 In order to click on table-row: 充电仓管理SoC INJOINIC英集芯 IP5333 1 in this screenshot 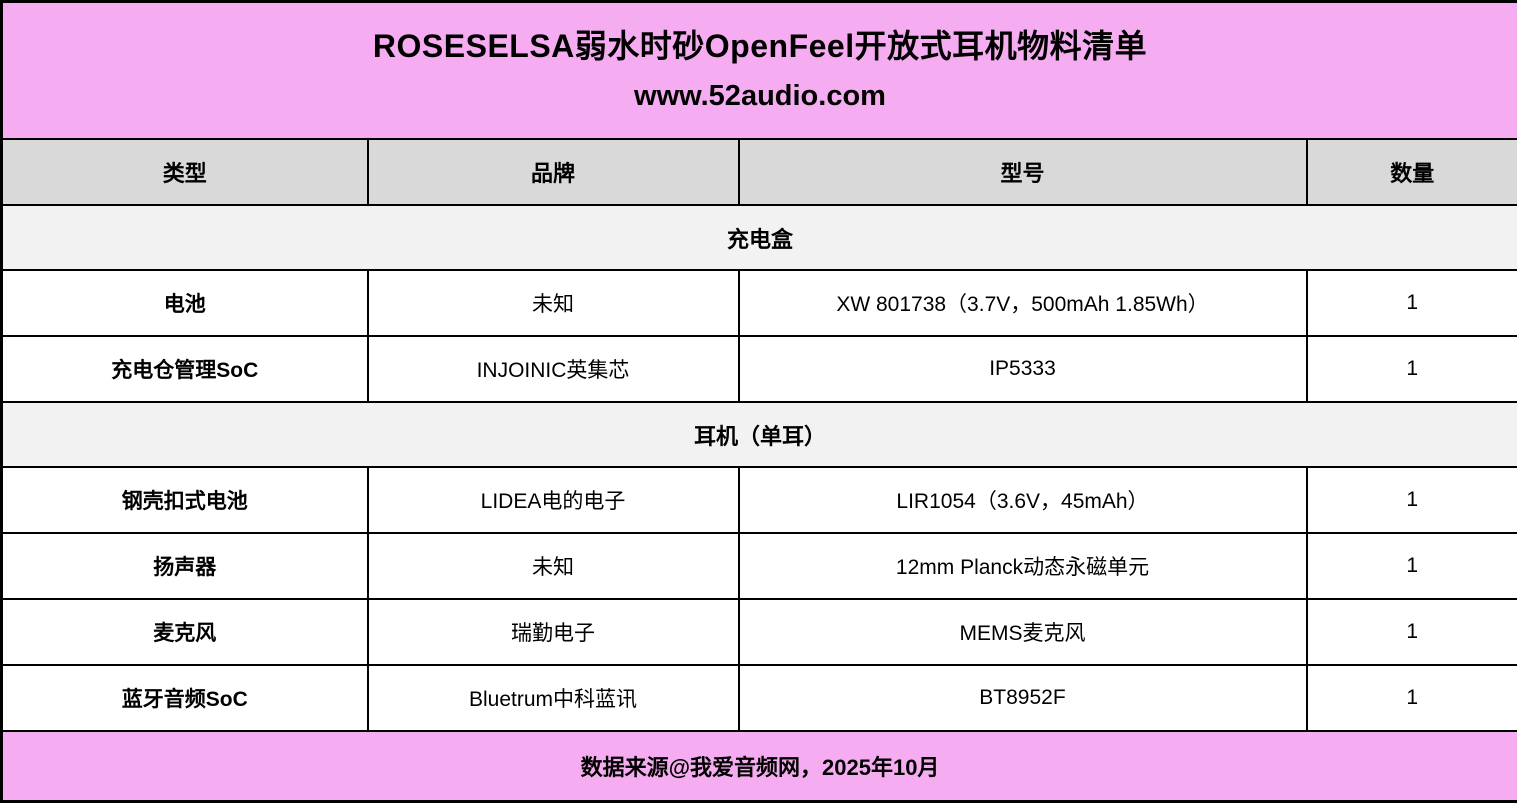, I will do `click(759, 369)`.